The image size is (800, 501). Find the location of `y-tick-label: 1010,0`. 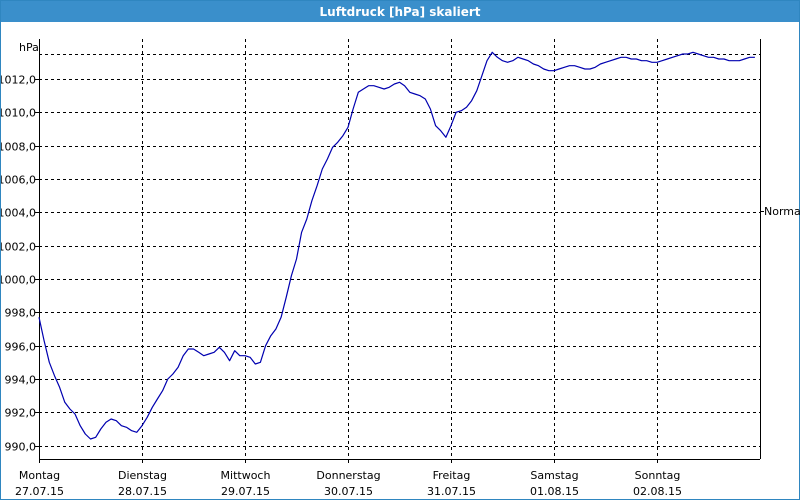

y-tick-label: 1010,0 is located at coordinates (18, 113).